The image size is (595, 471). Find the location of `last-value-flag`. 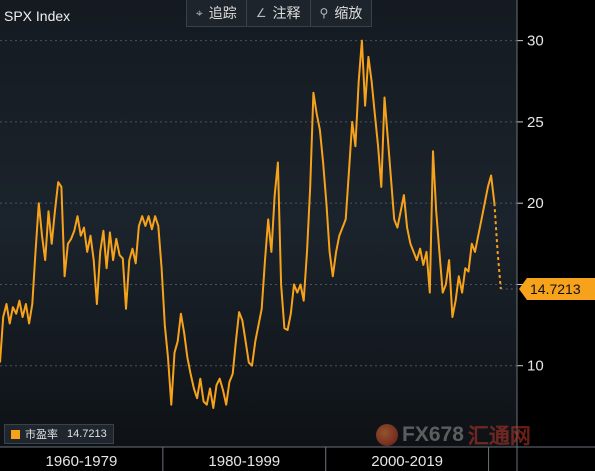

last-value-flag is located at coordinates (557, 288).